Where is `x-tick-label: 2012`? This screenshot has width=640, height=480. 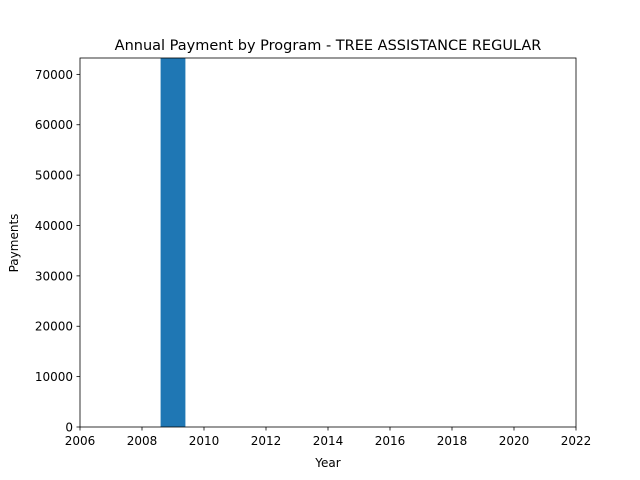 x-tick-label: 2012 is located at coordinates (266, 441).